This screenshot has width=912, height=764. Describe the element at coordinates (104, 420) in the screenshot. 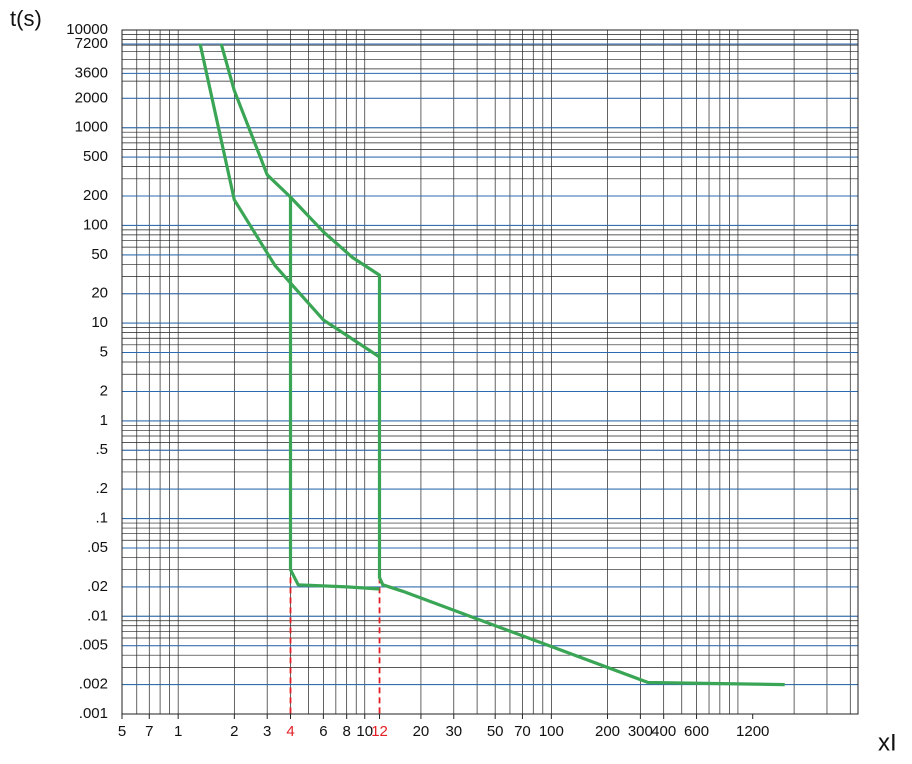

I see `y-tick-label: 1` at that location.